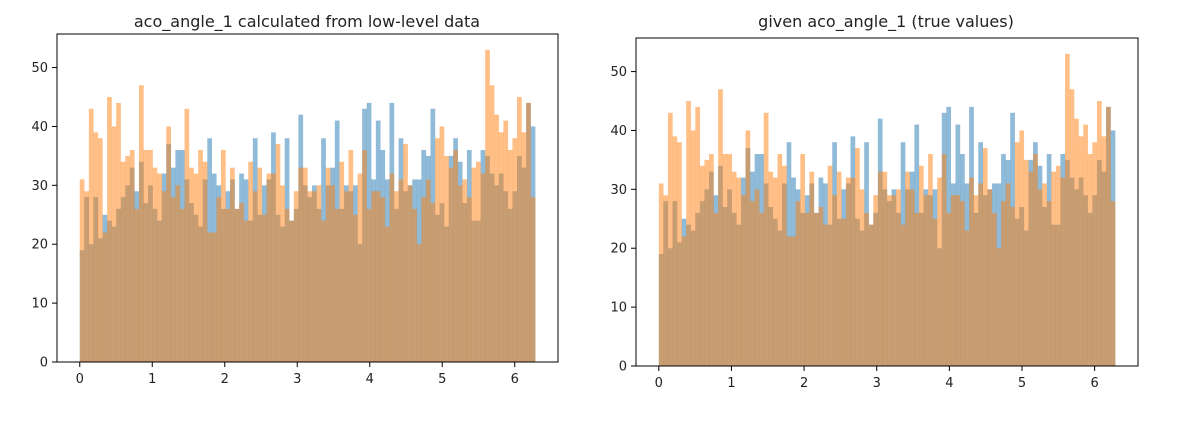 The height and width of the screenshot is (421, 1191). Describe the element at coordinates (296, 276) in the screenshot. I see `histogram-bar-left-s1-b47` at that location.